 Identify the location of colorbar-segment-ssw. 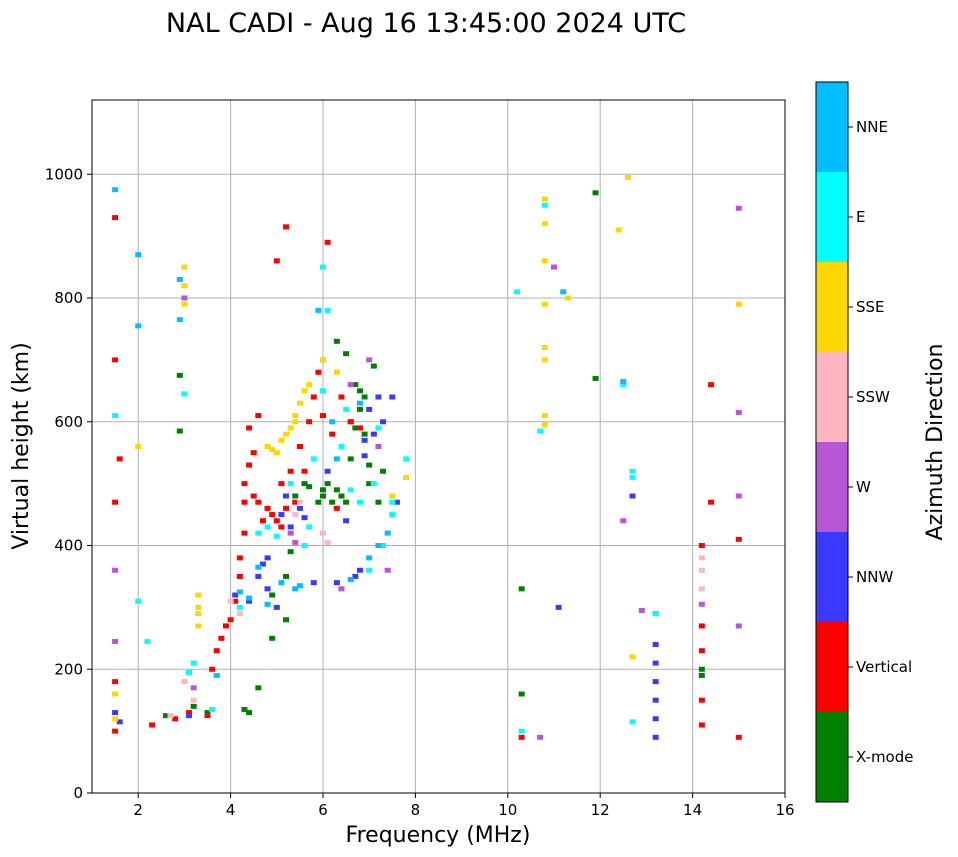
(832, 397).